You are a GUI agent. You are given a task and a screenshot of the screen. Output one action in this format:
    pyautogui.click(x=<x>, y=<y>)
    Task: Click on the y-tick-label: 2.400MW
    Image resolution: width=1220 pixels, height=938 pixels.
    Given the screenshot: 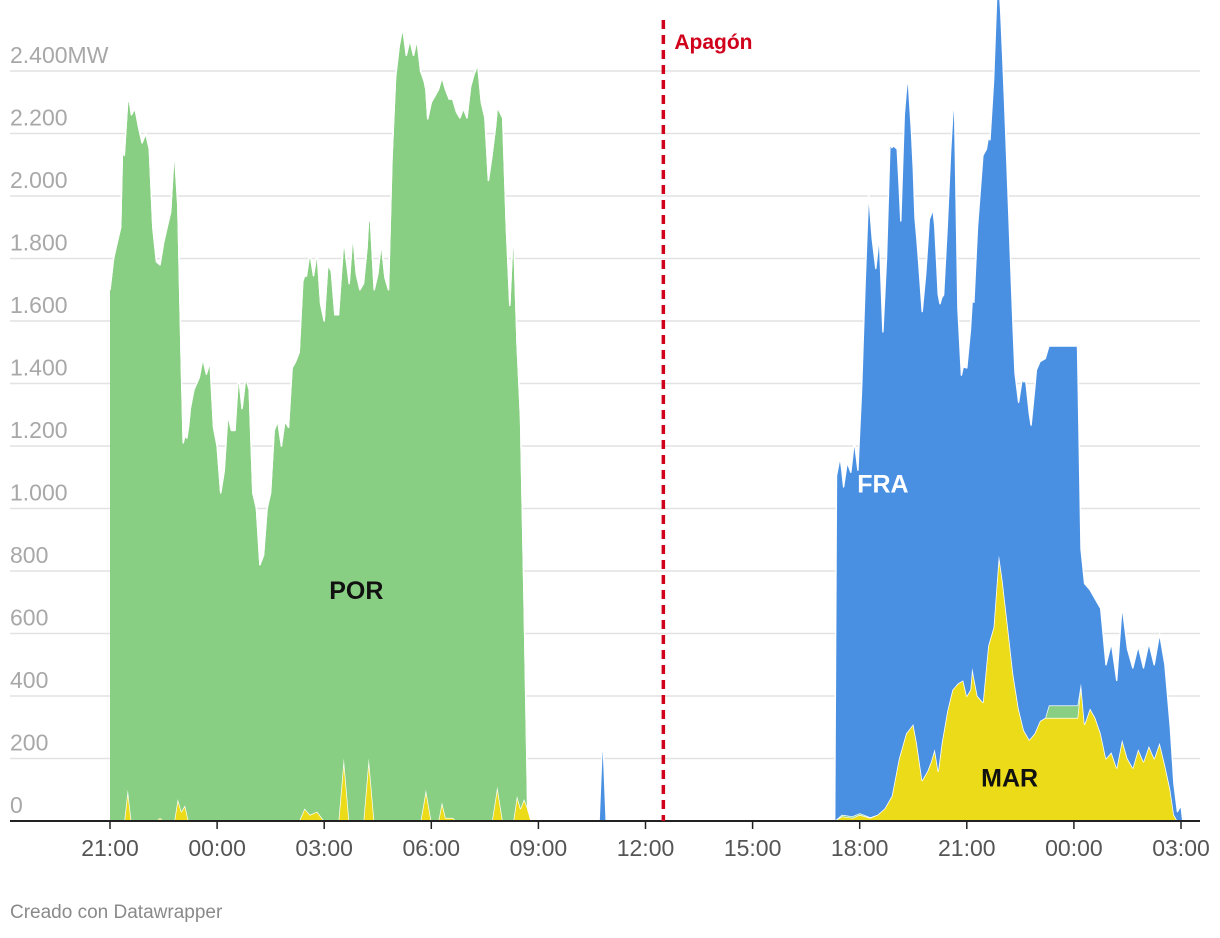 What is the action you would take?
    pyautogui.click(x=59, y=55)
    